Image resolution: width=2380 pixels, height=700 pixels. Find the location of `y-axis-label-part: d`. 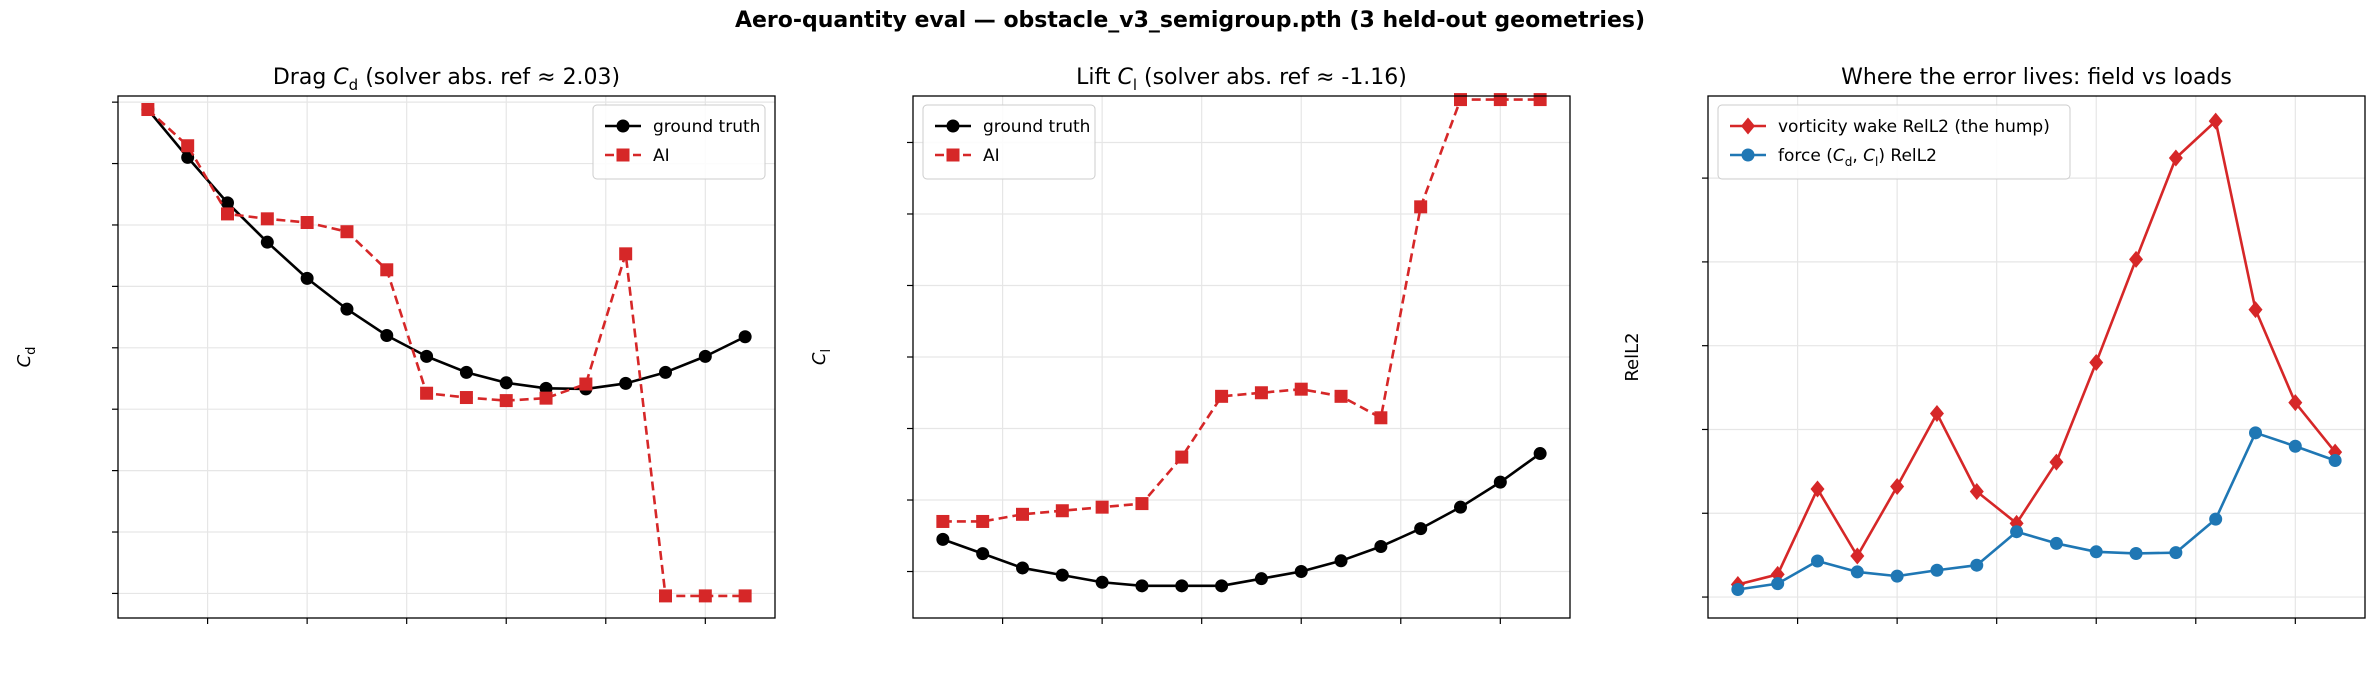

y-axis-label-part: d is located at coordinates (31, 351).